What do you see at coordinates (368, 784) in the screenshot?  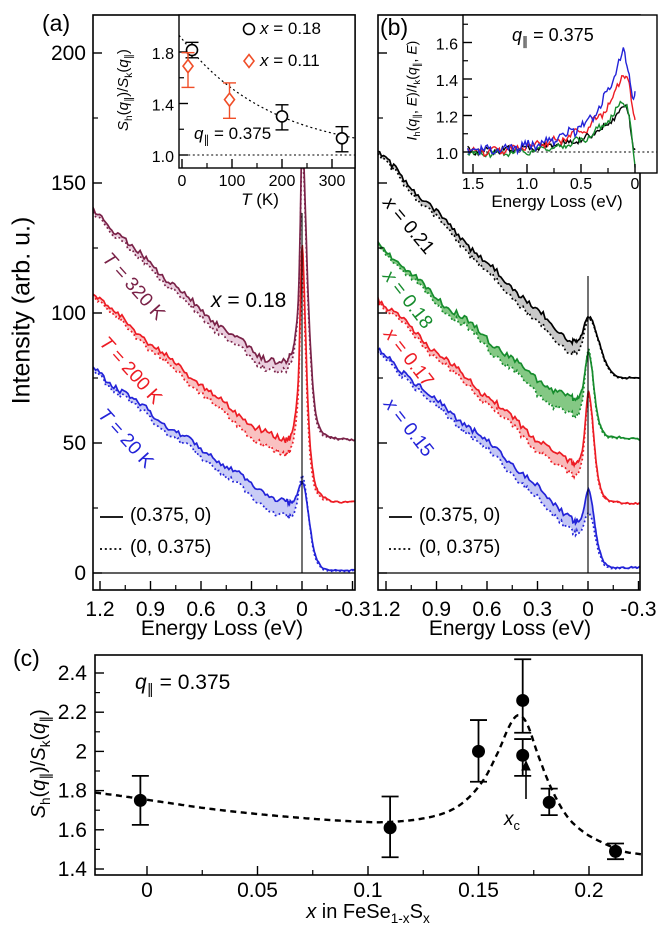 I see `phase-fit-dotted` at bounding box center [368, 784].